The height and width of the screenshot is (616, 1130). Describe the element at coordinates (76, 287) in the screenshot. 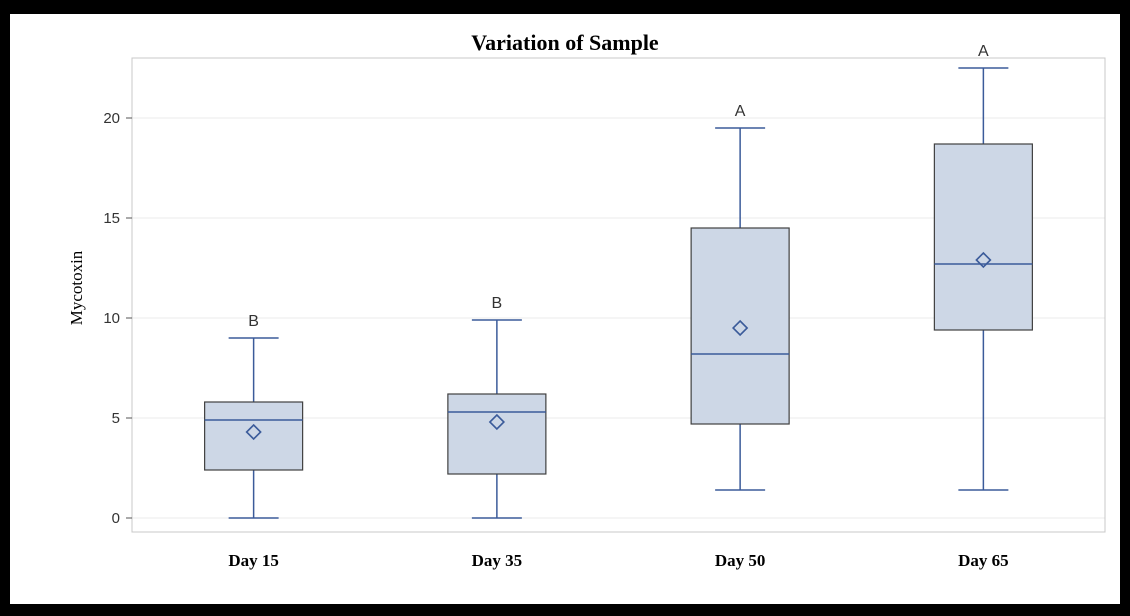

I see `y-axis-label: Mycotoxin` at that location.